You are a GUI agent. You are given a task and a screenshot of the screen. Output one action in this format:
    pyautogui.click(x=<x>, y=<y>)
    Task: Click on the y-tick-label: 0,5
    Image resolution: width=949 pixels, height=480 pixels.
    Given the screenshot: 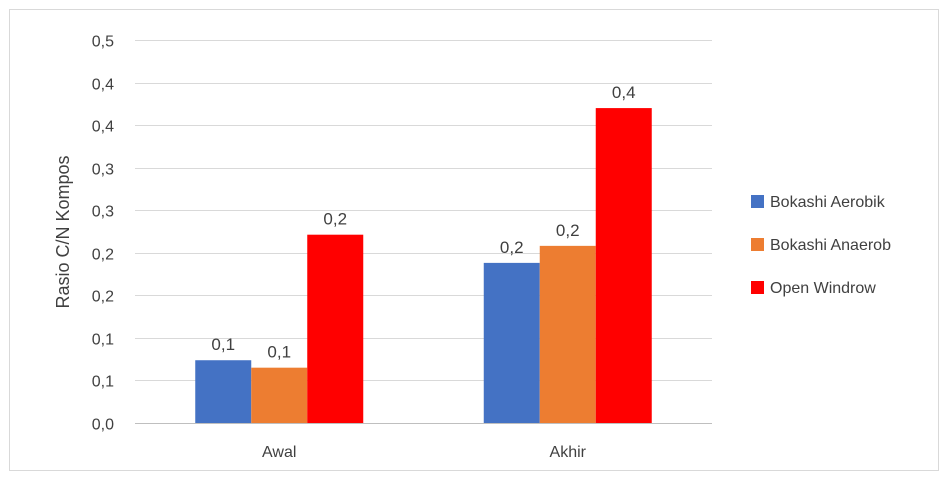 What is the action you would take?
    pyautogui.click(x=103, y=42)
    